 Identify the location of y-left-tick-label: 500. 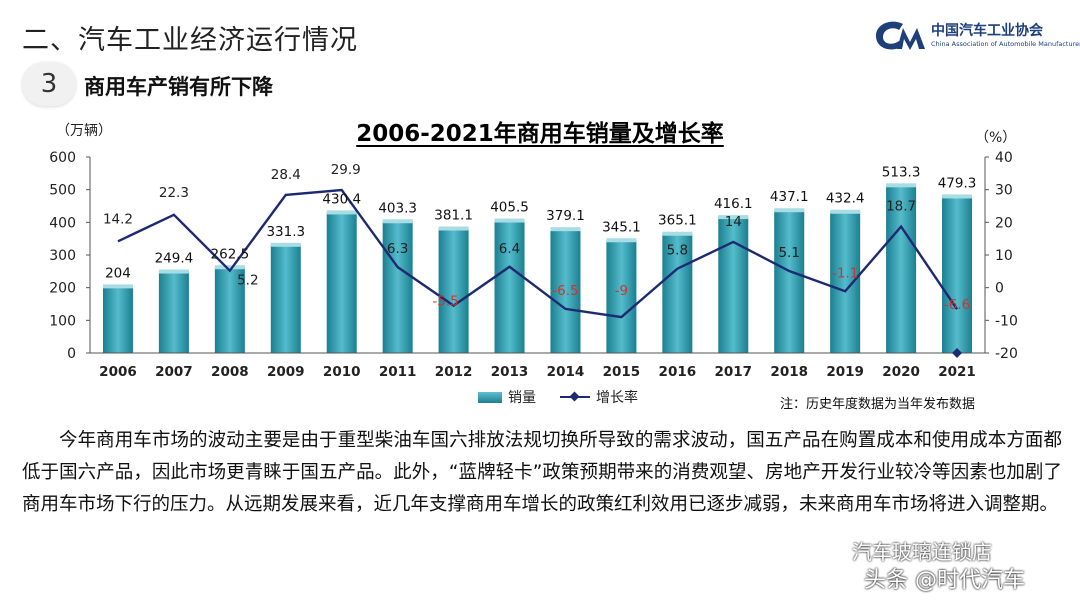
(62, 191).